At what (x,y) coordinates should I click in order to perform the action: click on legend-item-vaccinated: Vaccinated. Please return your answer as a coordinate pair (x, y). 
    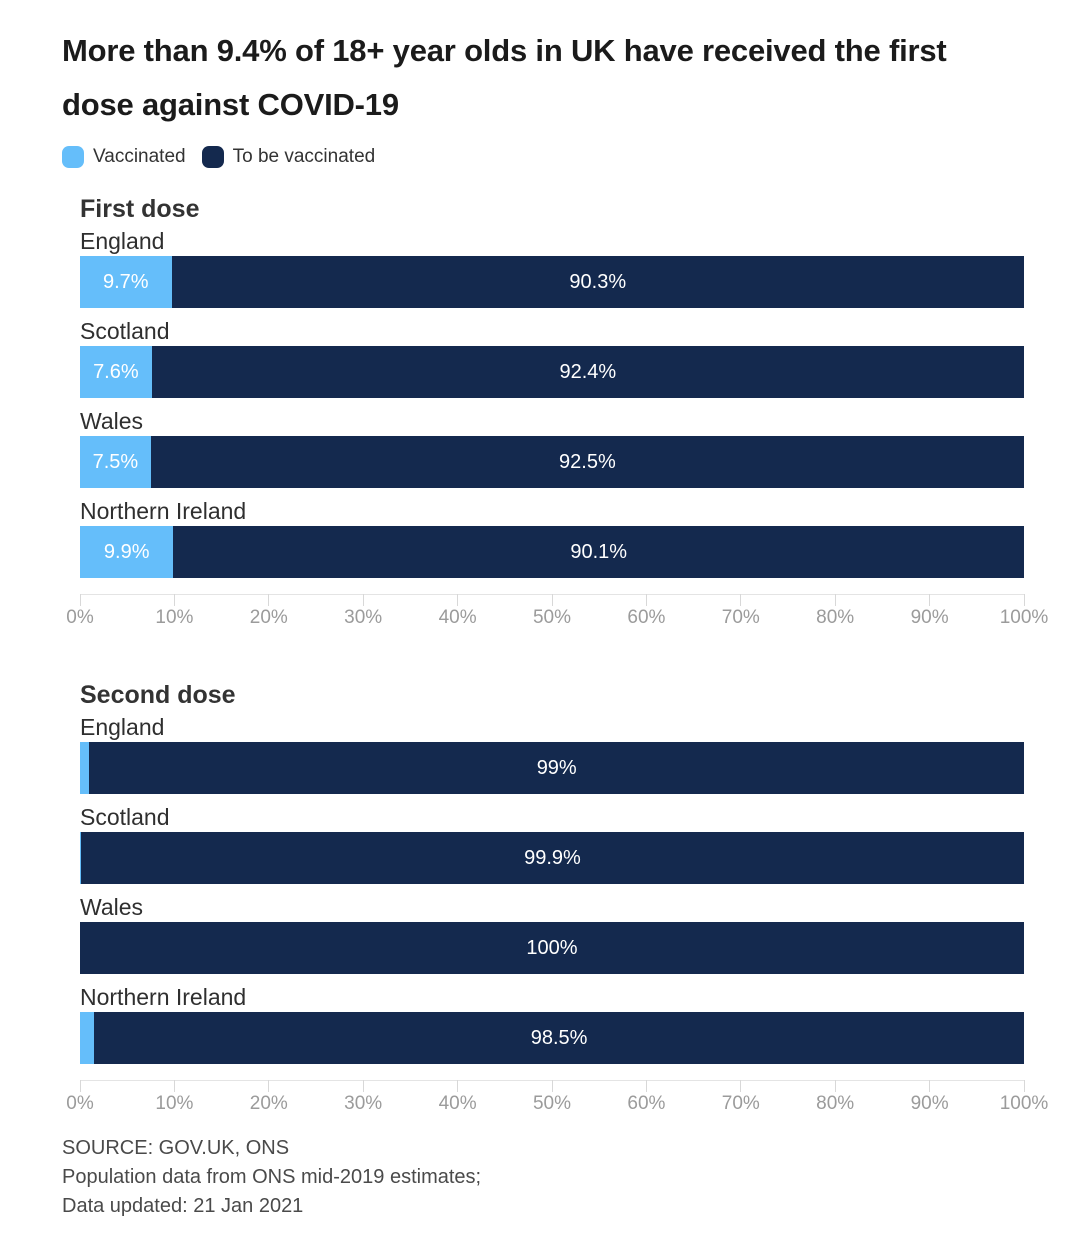
    Looking at the image, I should click on (124, 157).